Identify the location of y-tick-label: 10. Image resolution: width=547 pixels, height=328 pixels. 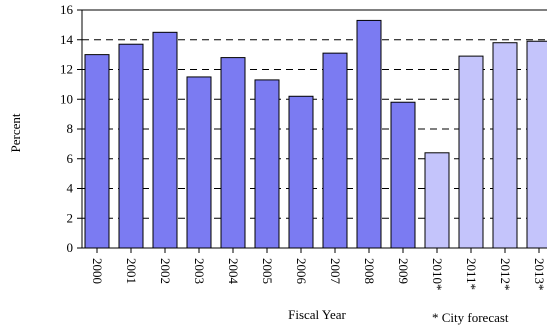
(66, 98).